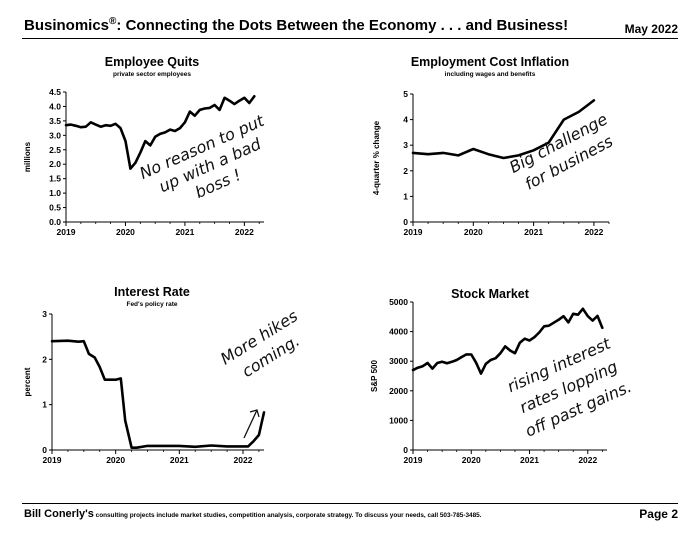  What do you see at coordinates (376, 157) in the screenshot?
I see `y-axis-label: 4-quarter % change` at bounding box center [376, 157].